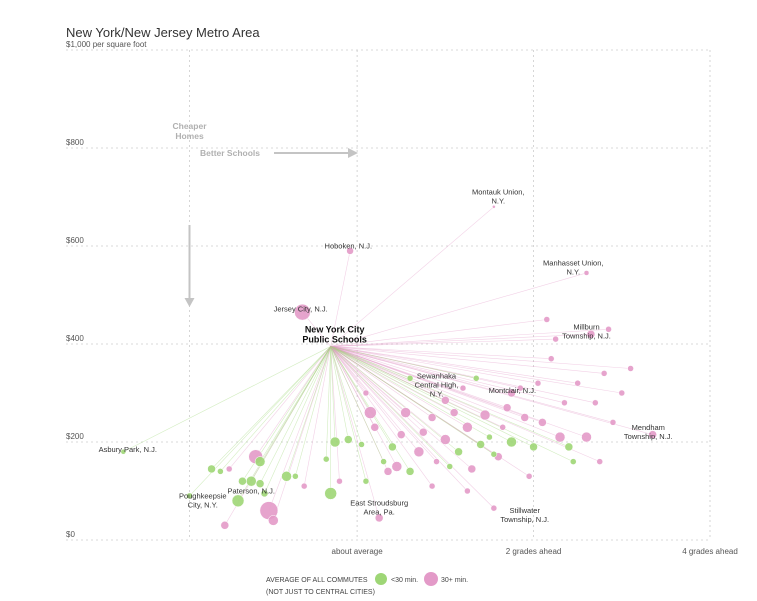 This screenshot has width=757, height=601. I want to click on point-annotation: Jersey City, N.J., so click(301, 309).